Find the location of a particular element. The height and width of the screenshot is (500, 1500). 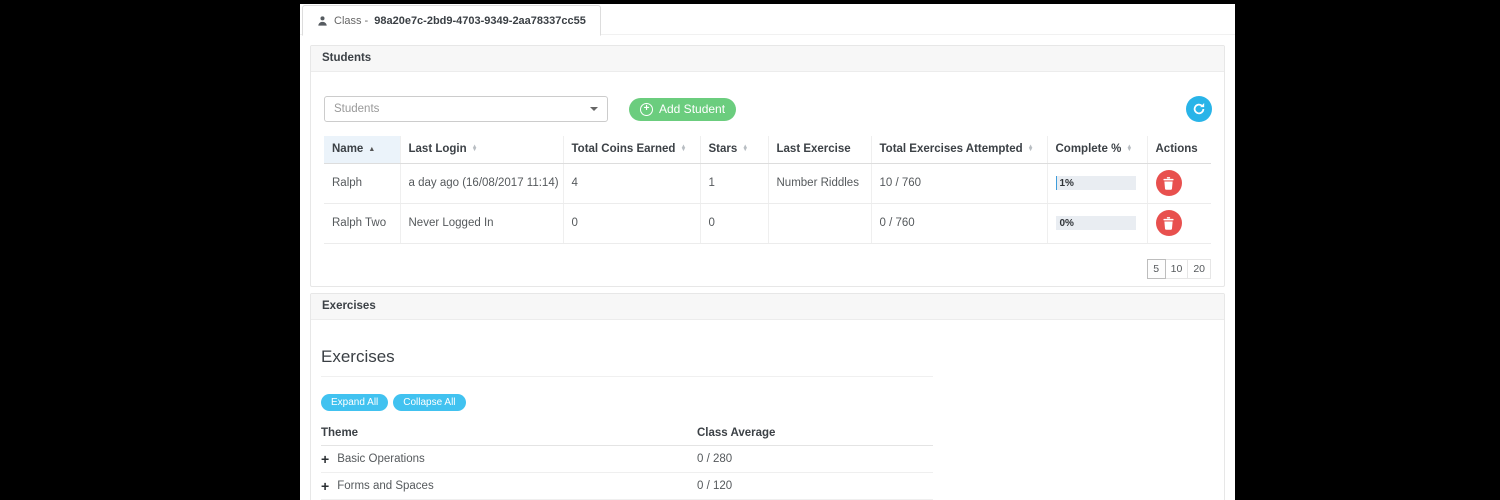

students-controls: Students + Add Student is located at coordinates (768, 109).